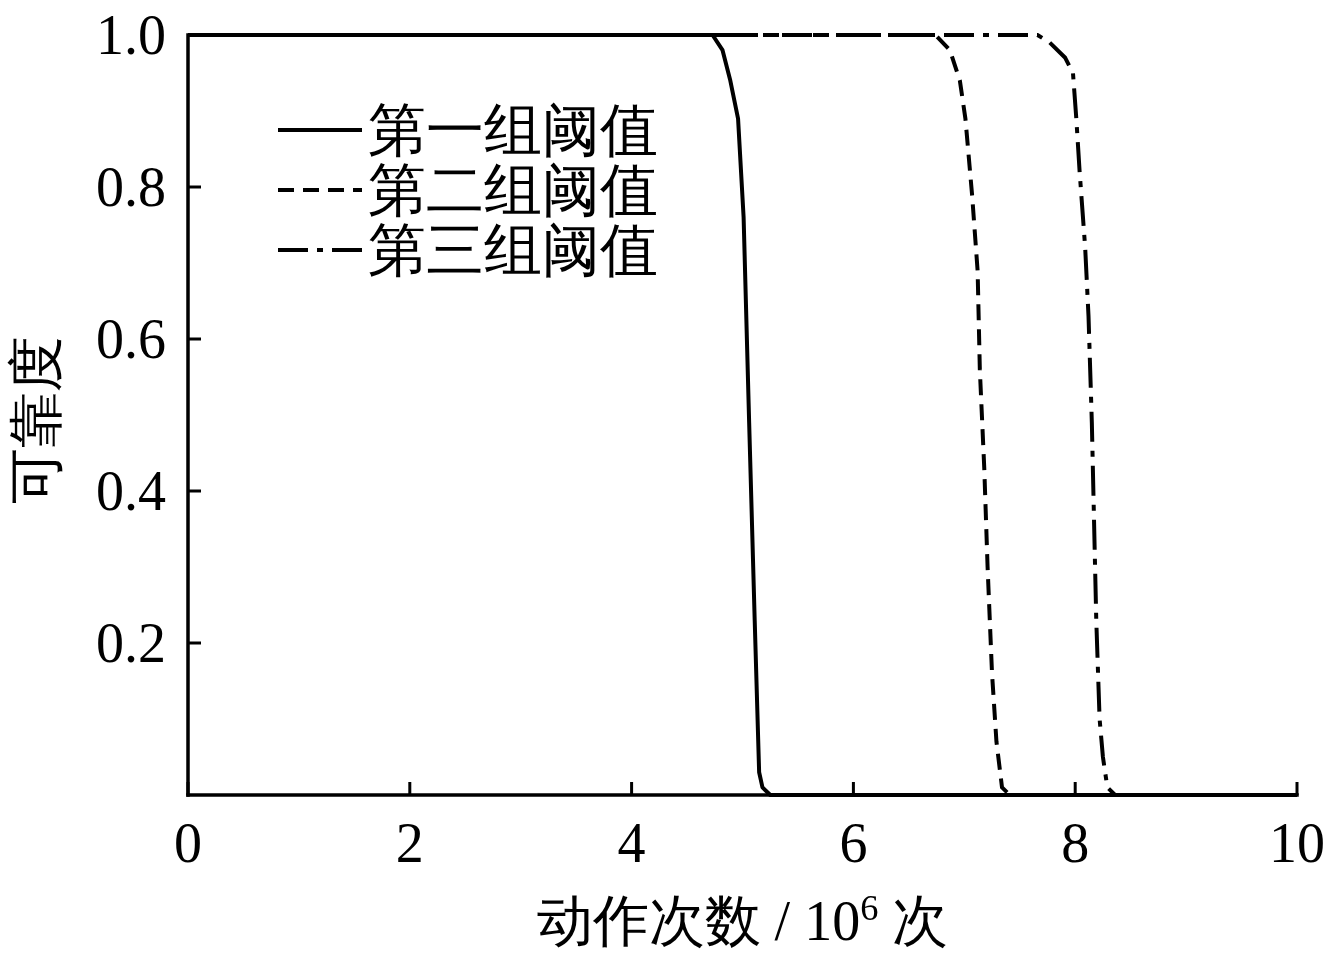  I want to click on x-tick-label: 6, so click(853, 843).